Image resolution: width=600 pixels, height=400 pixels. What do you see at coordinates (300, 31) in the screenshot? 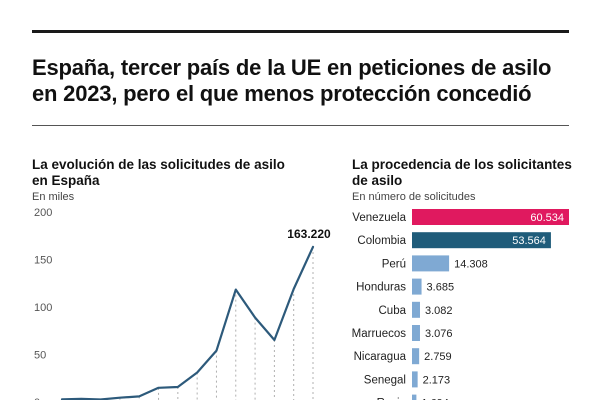
I see `top-rule` at bounding box center [300, 31].